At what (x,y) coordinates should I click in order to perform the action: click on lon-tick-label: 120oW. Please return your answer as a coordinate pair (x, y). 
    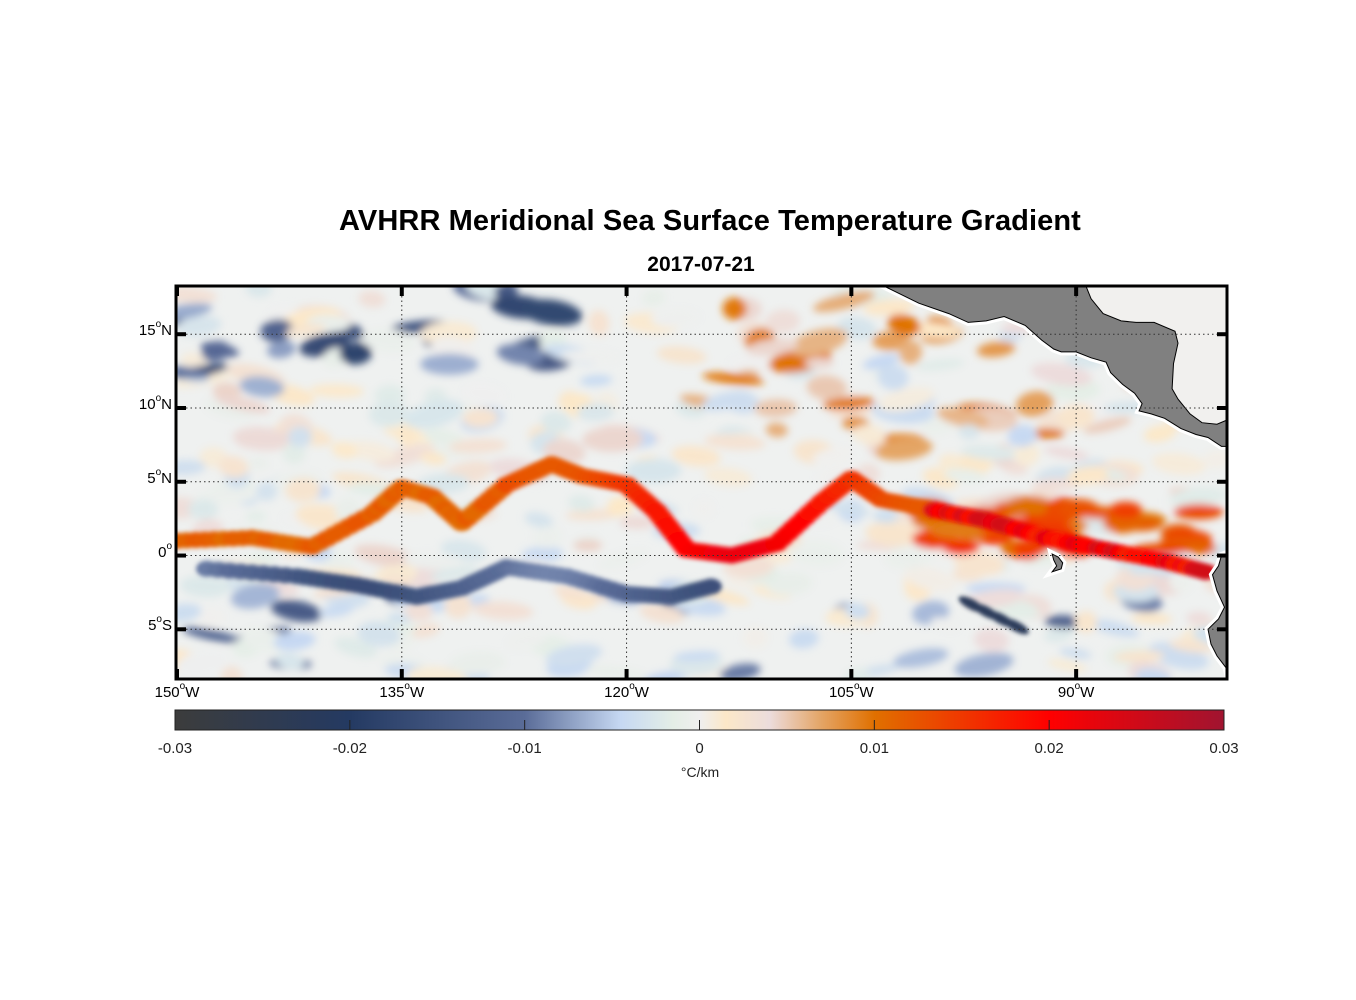
    Looking at the image, I should click on (627, 692).